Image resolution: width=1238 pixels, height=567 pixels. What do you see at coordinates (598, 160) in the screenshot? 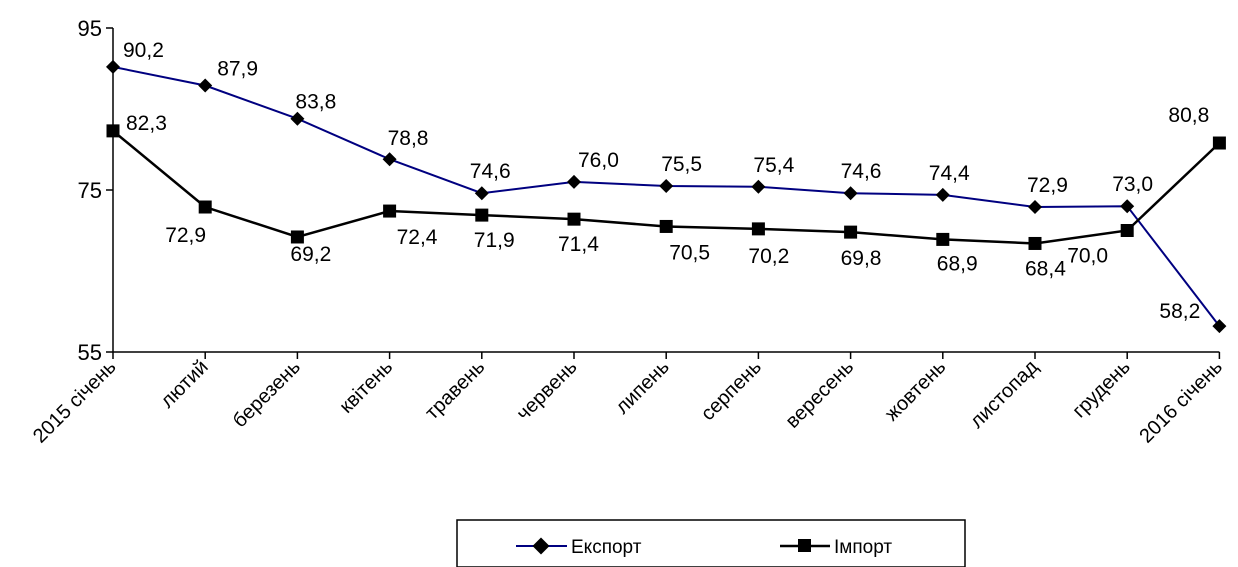
I see `export-data-label: 76,0` at bounding box center [598, 160].